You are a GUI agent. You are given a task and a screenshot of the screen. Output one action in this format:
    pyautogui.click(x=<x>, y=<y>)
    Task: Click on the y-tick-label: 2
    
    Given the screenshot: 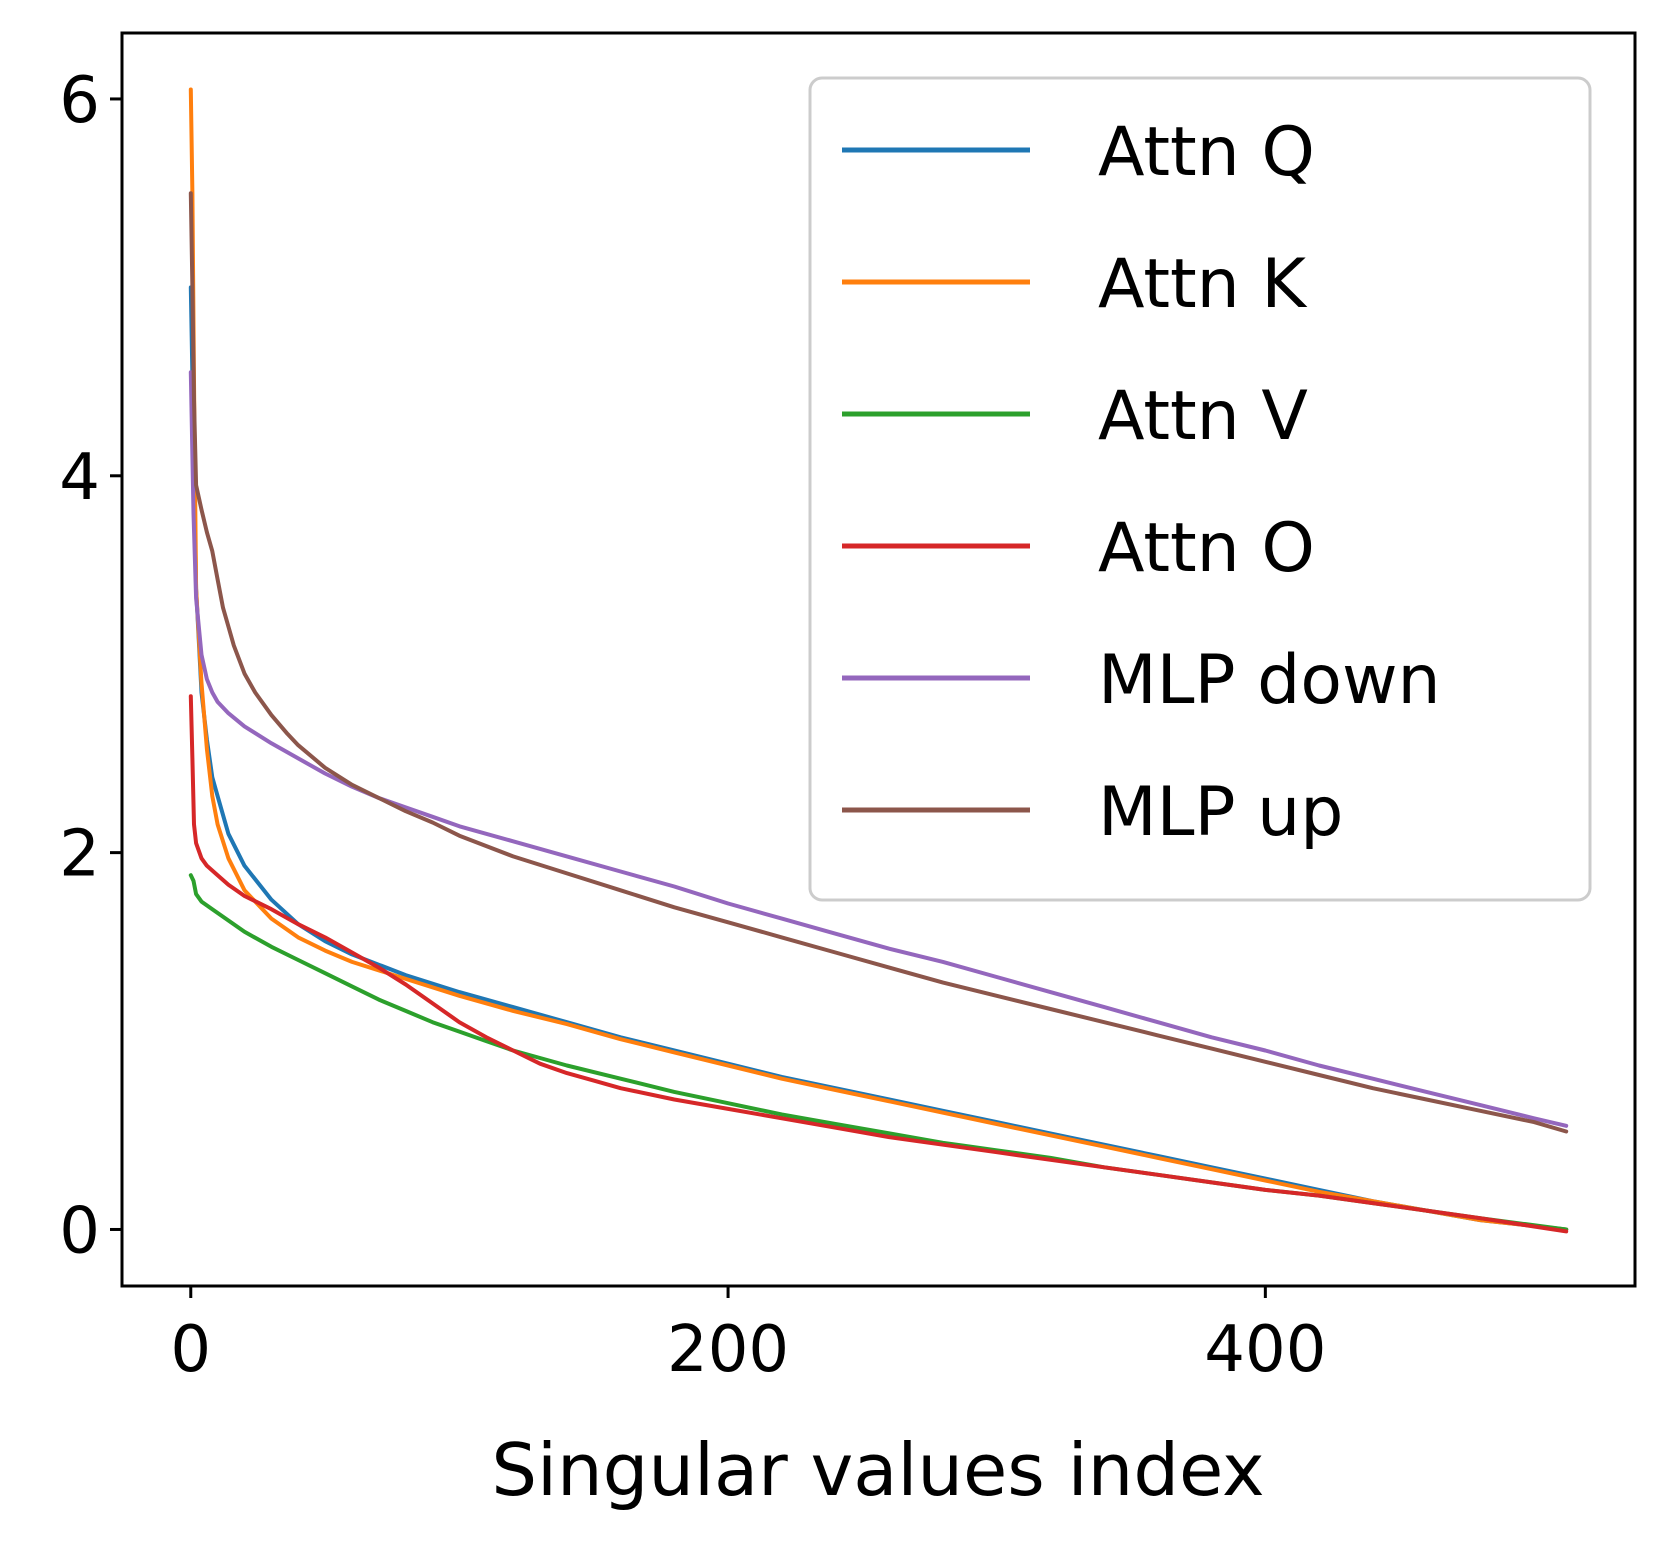 What is the action you would take?
    pyautogui.click(x=79, y=855)
    